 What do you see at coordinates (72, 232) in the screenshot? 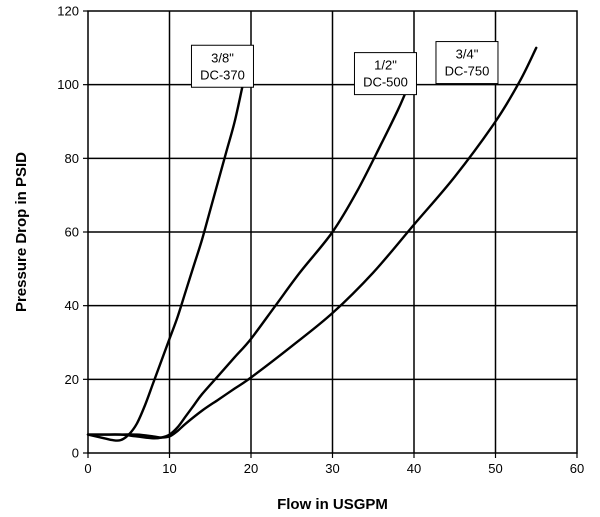
I see `y-tick-label: 60` at bounding box center [72, 232].